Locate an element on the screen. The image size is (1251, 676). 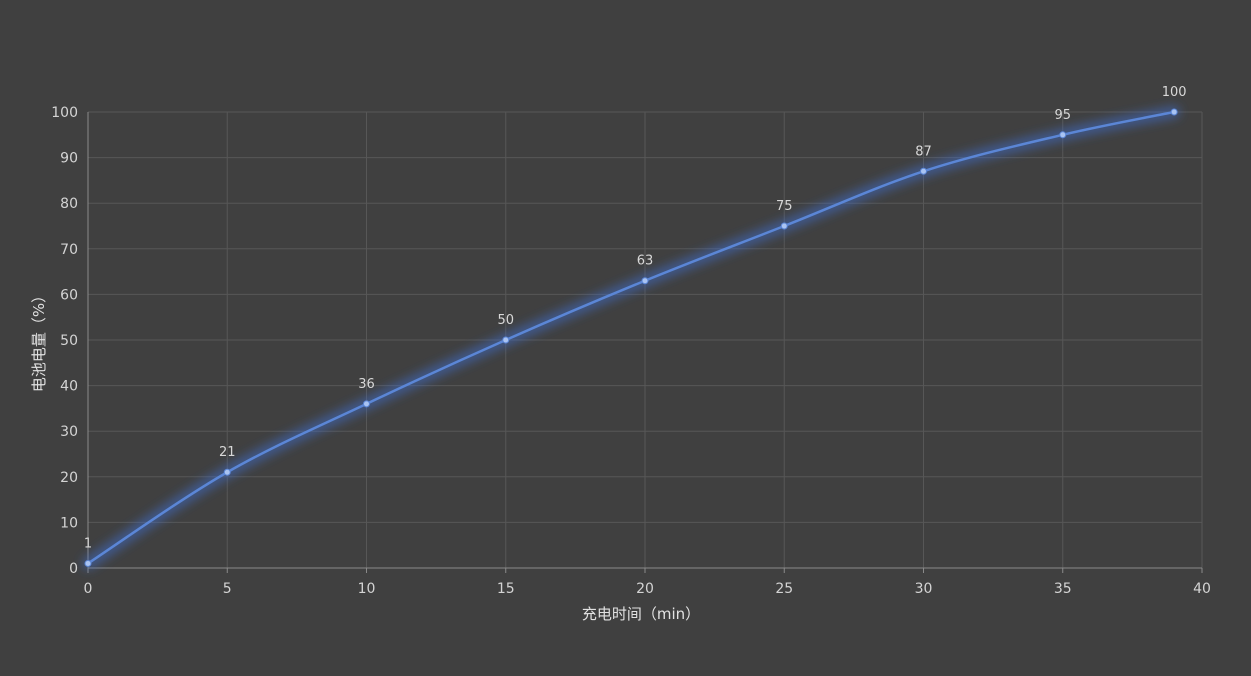
x-tick-label: 5 is located at coordinates (227, 589).